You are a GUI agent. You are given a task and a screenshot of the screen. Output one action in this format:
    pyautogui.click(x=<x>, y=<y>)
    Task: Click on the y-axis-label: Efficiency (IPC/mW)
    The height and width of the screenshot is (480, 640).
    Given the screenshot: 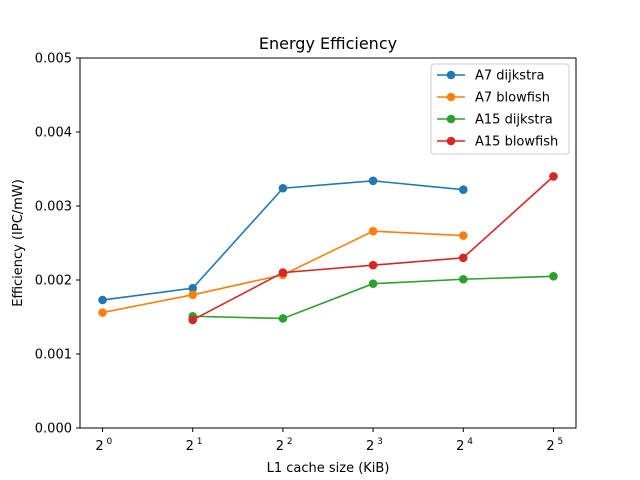 What is the action you would take?
    pyautogui.click(x=18, y=243)
    